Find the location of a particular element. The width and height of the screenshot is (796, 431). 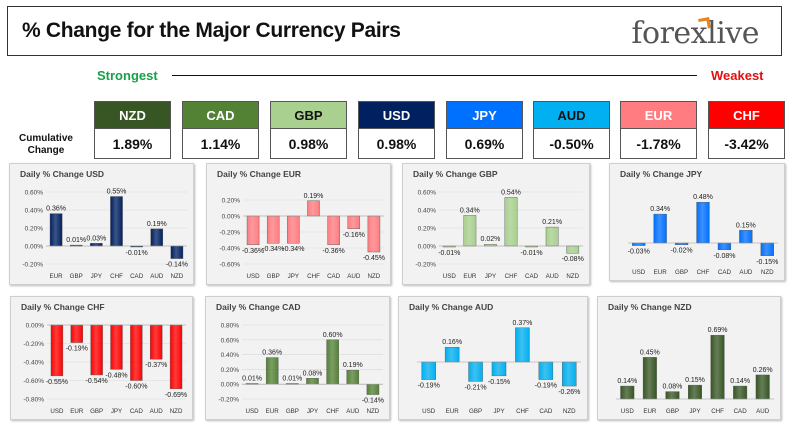

y-tick-label: 0.80% is located at coordinates (230, 326).